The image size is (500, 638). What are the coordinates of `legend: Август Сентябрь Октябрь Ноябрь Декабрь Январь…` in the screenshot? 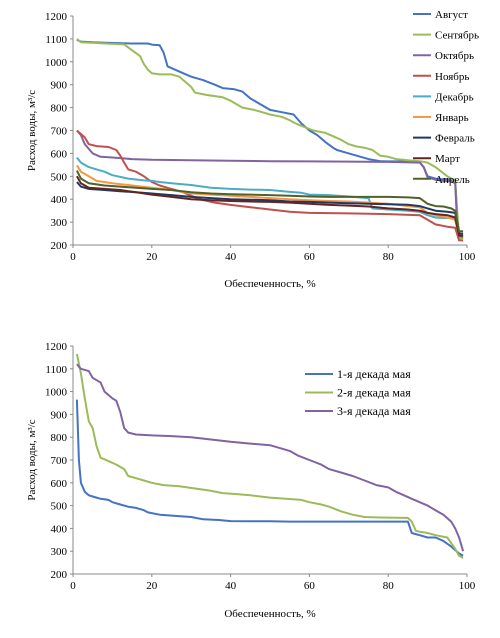 It's located at (446, 97).